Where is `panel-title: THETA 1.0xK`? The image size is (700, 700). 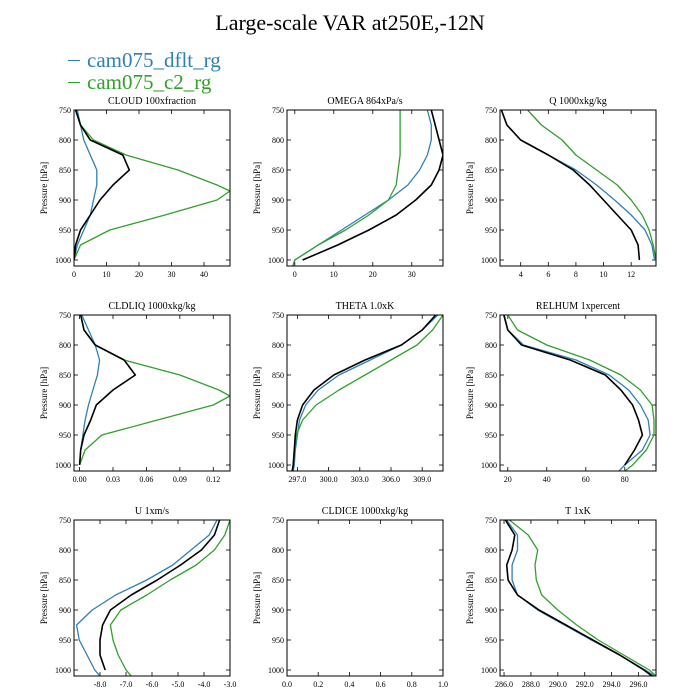
panel-title: THETA 1.0xK is located at coordinates (365, 306).